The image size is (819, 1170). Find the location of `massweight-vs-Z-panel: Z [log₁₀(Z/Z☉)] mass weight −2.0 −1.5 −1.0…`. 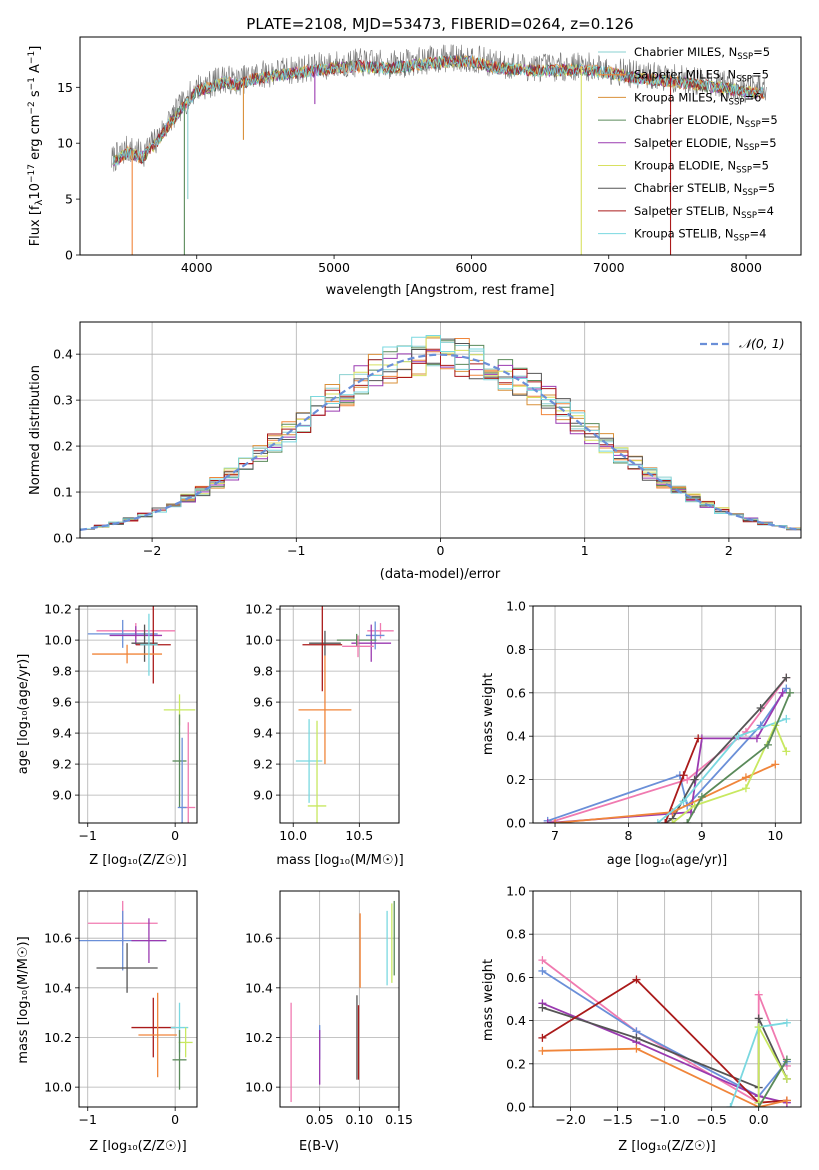

massweight-vs-Z-panel: Z [log₁₀(Z/Z☉)] mass weight −2.0 −1.5 −1.0… is located at coordinates (641, 1019).